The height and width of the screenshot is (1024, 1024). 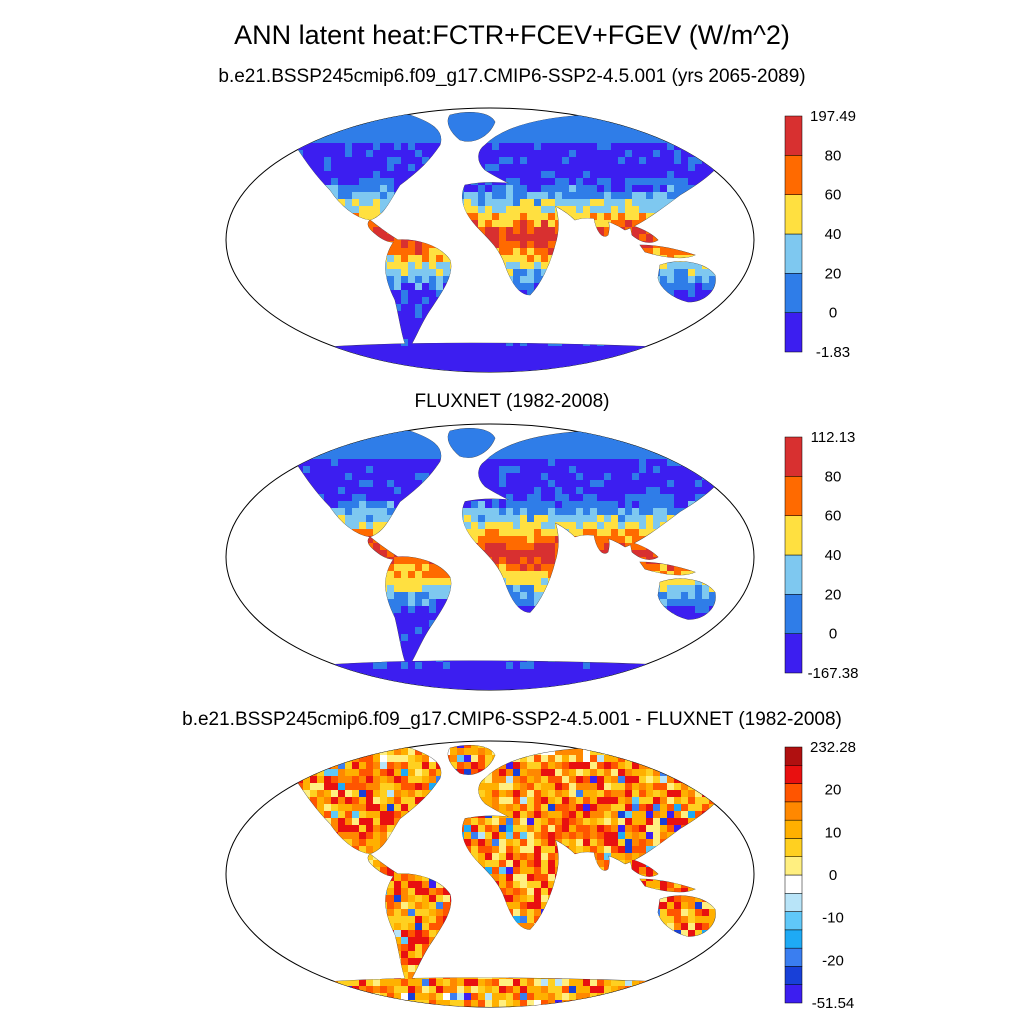 What do you see at coordinates (820, 875) in the screenshot?
I see `colorbar-3: 232.28 20 10 0 -10 -20 -51.54` at bounding box center [820, 875].